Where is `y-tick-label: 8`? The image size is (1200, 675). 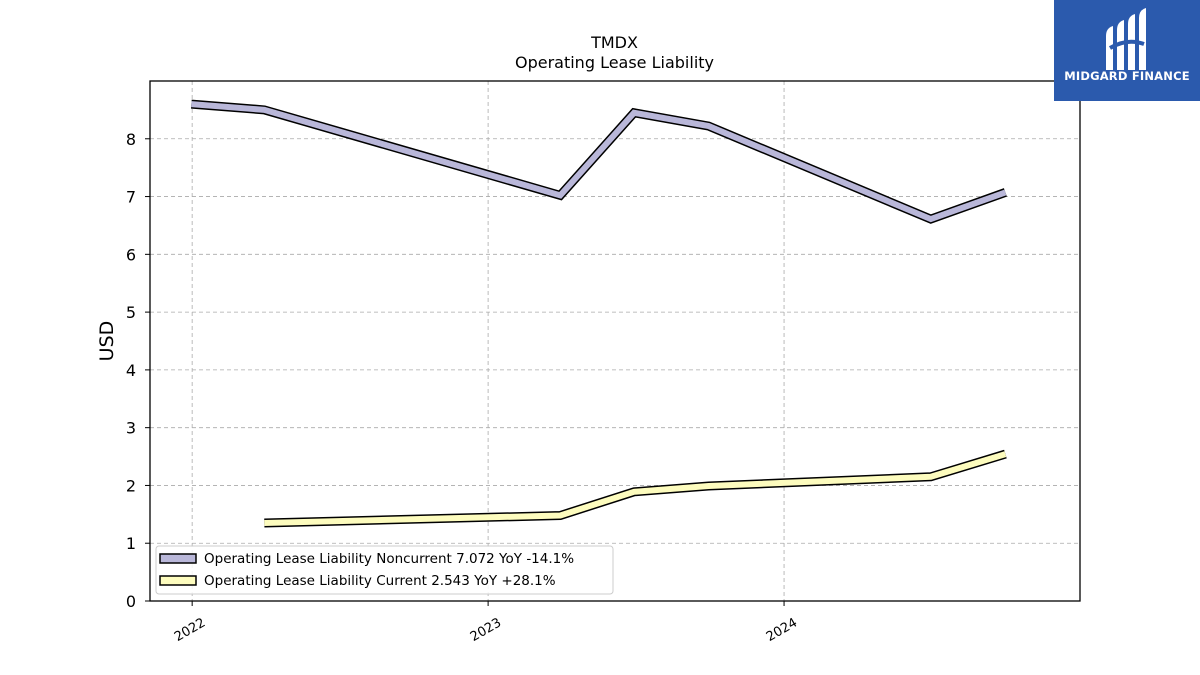
y-tick-label: 8 is located at coordinates (131, 139).